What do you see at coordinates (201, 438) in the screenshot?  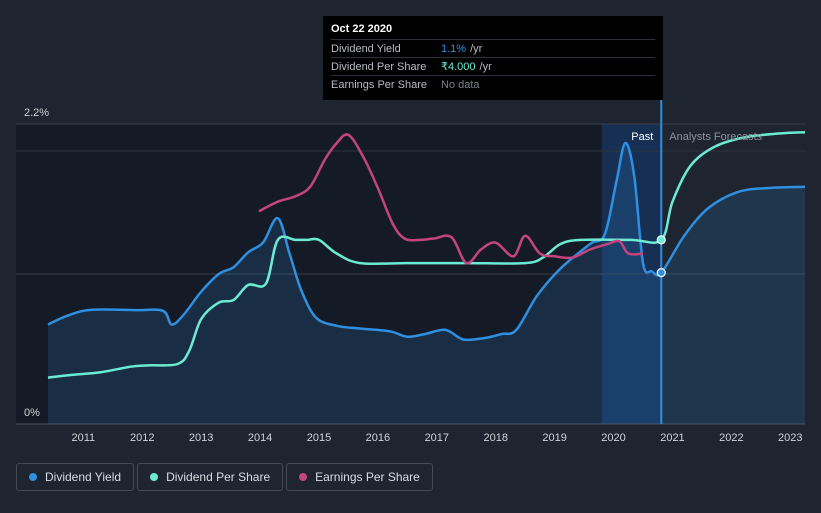 I see `x-tick-label: 2013` at bounding box center [201, 438].